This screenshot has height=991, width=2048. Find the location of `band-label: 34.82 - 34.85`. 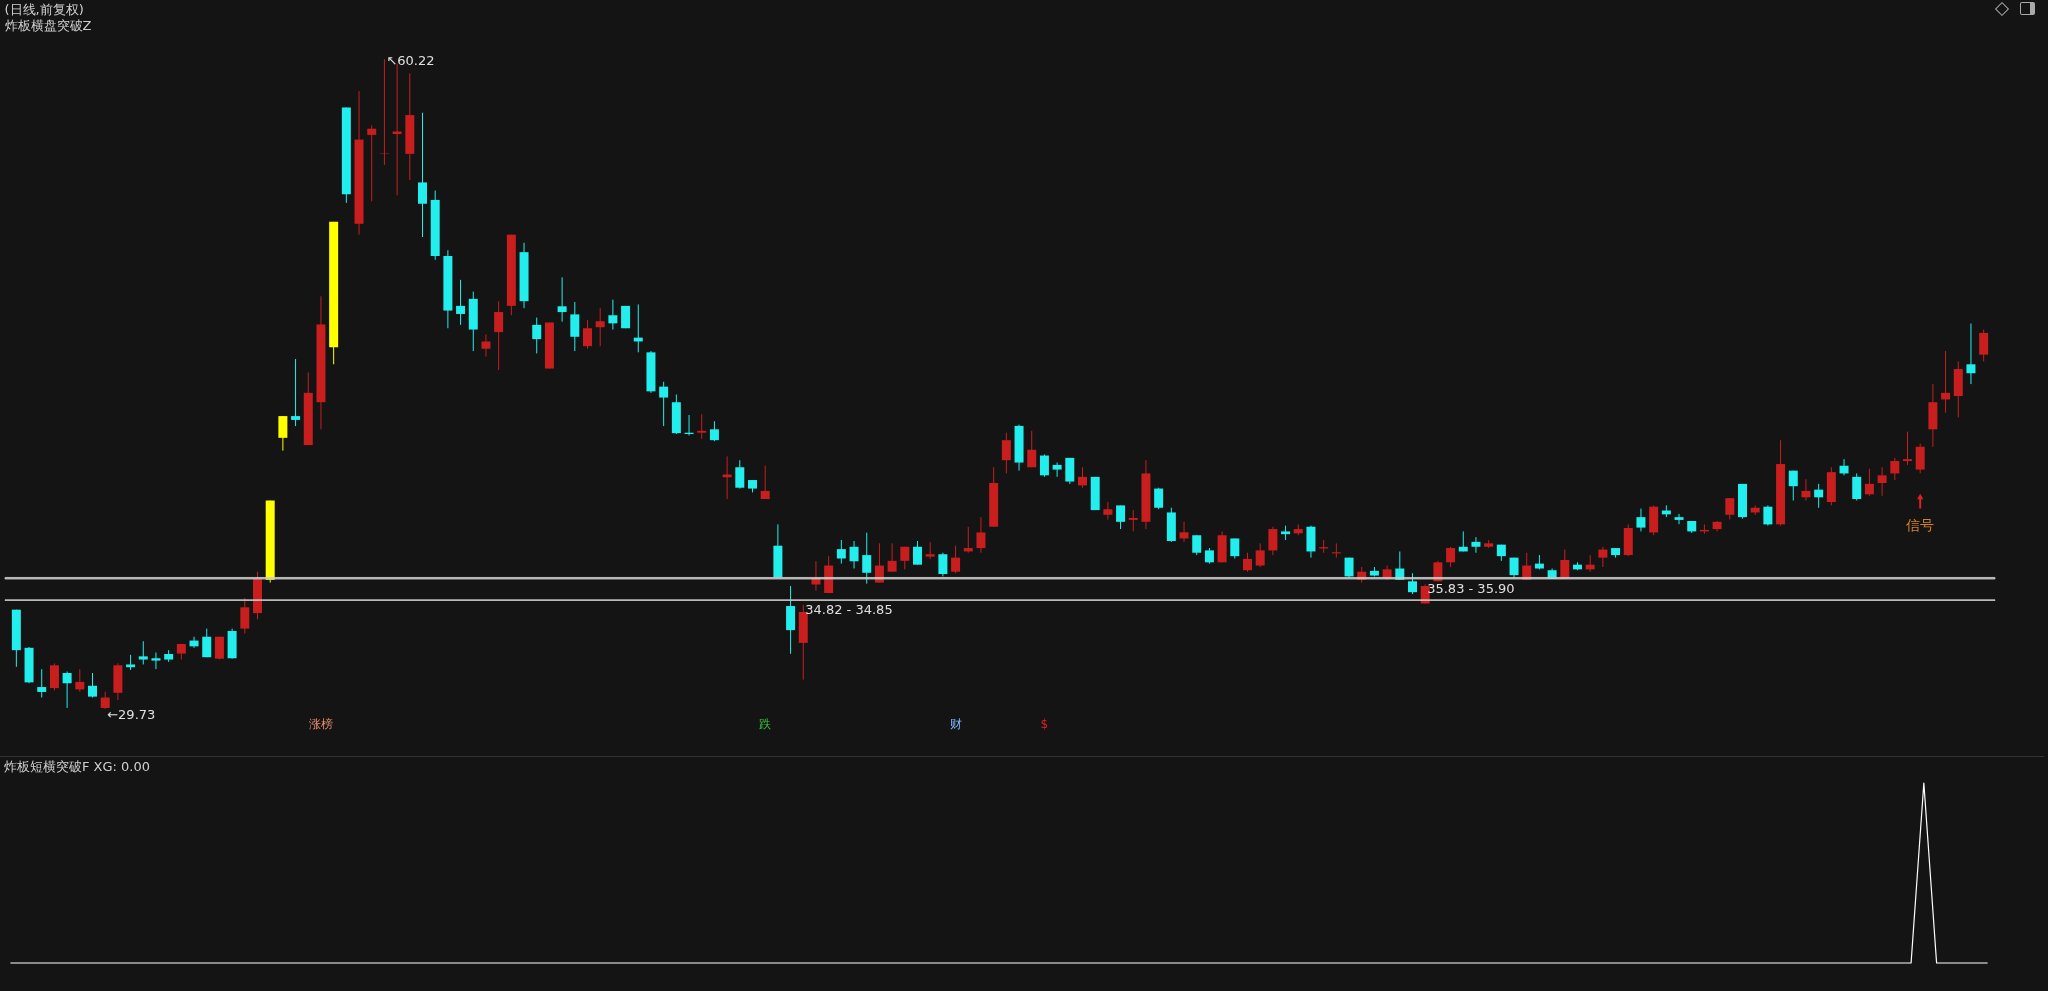

band-label: 34.82 - 34.85 is located at coordinates (849, 610).